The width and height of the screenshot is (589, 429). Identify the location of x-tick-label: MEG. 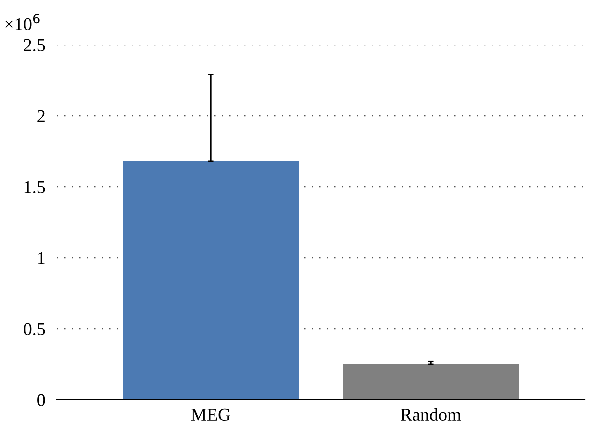
(210, 415).